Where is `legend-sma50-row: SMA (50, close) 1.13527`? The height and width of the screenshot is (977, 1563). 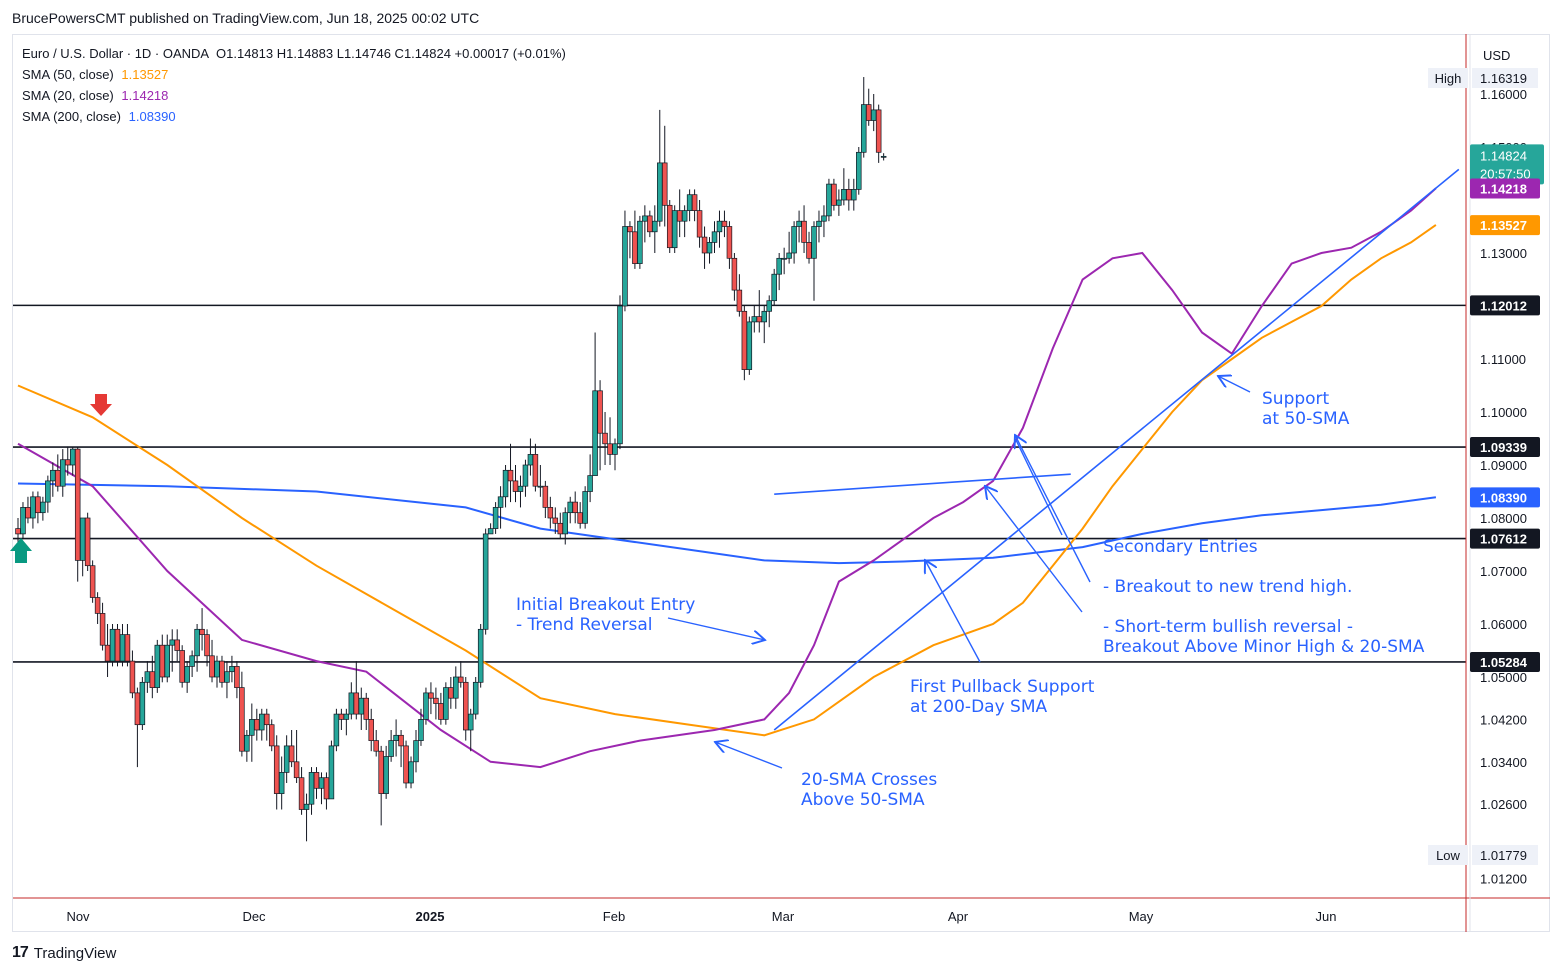 legend-sma50-row: SMA (50, close) 1.13527 is located at coordinates (95, 74).